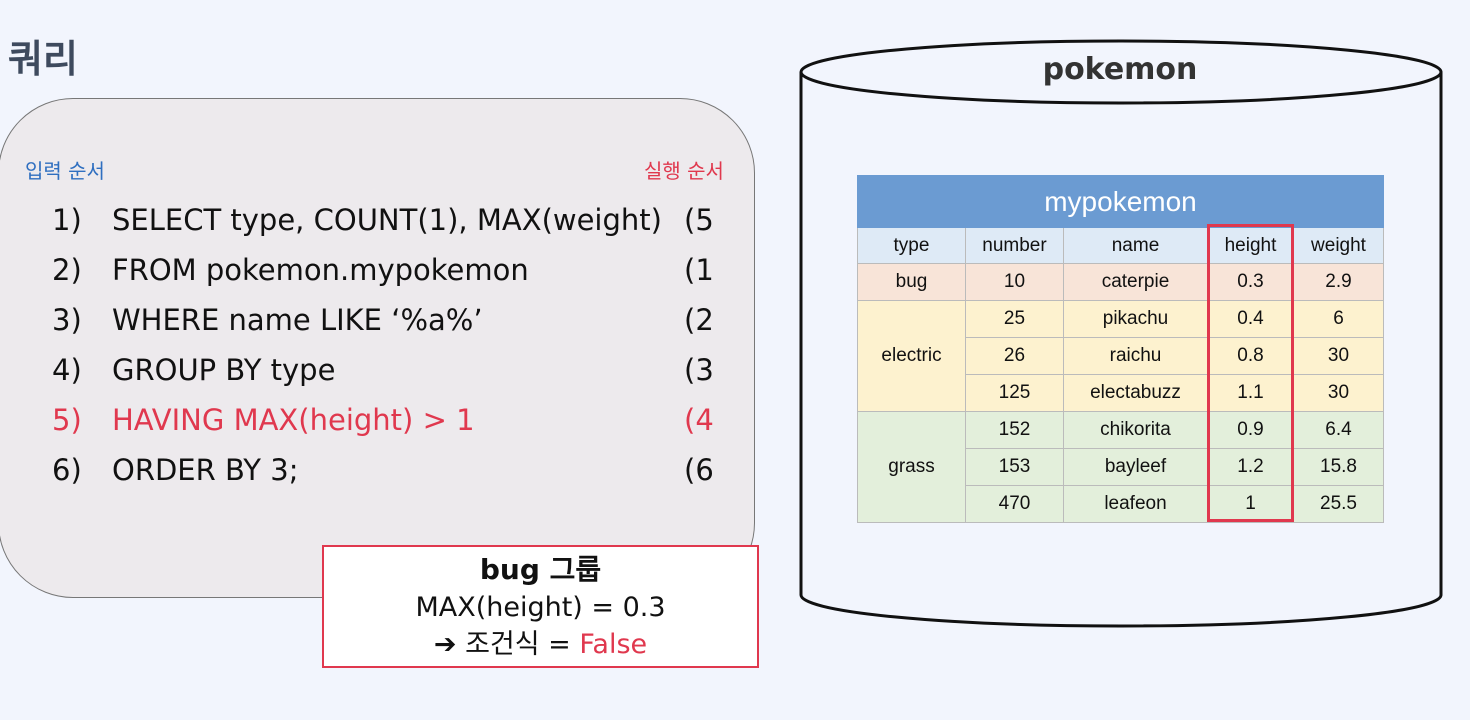  What do you see at coordinates (1338, 282) in the screenshot?
I see `table-cell: 2.9` at bounding box center [1338, 282].